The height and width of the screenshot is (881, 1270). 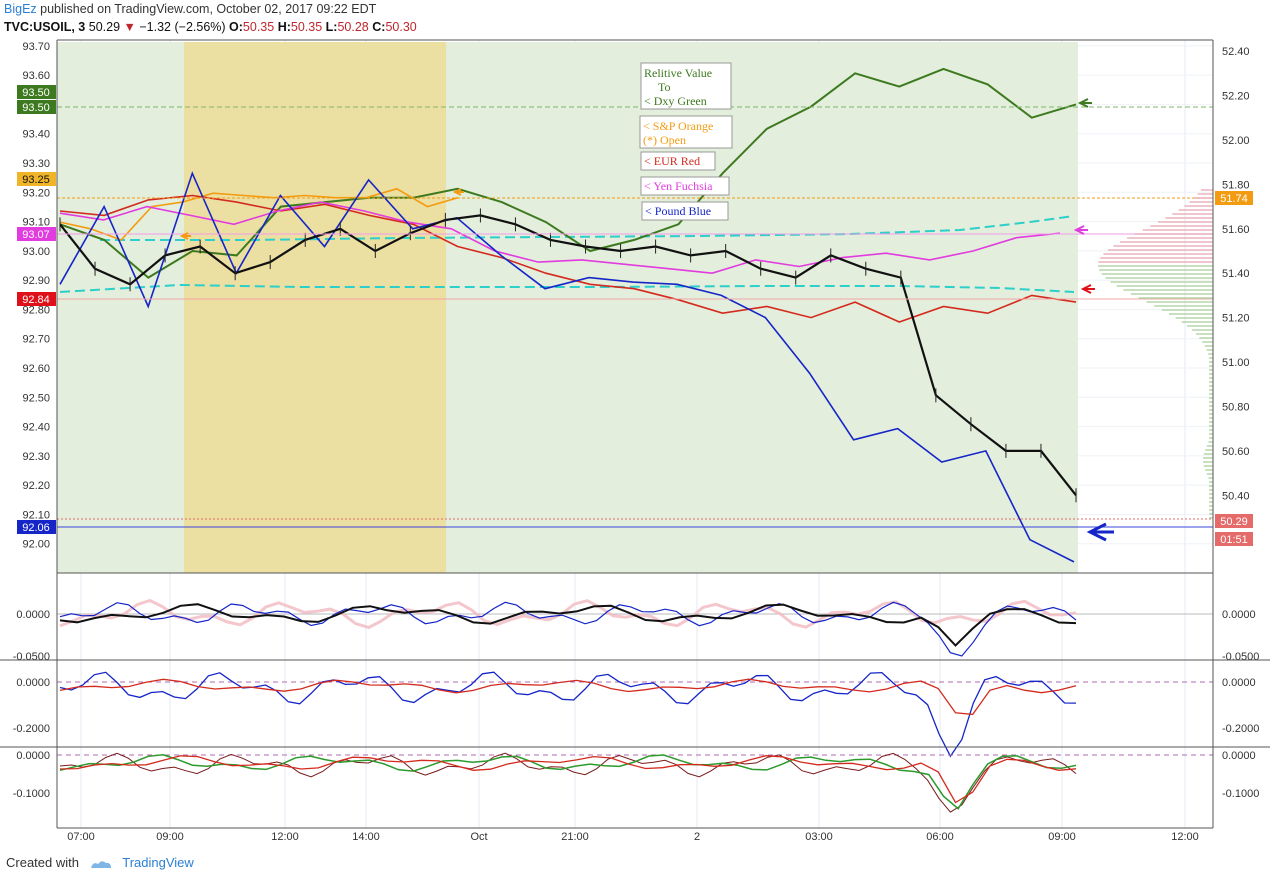 What do you see at coordinates (1240, 794) in the screenshot?
I see `right-tick-label: -0.1000` at bounding box center [1240, 794].